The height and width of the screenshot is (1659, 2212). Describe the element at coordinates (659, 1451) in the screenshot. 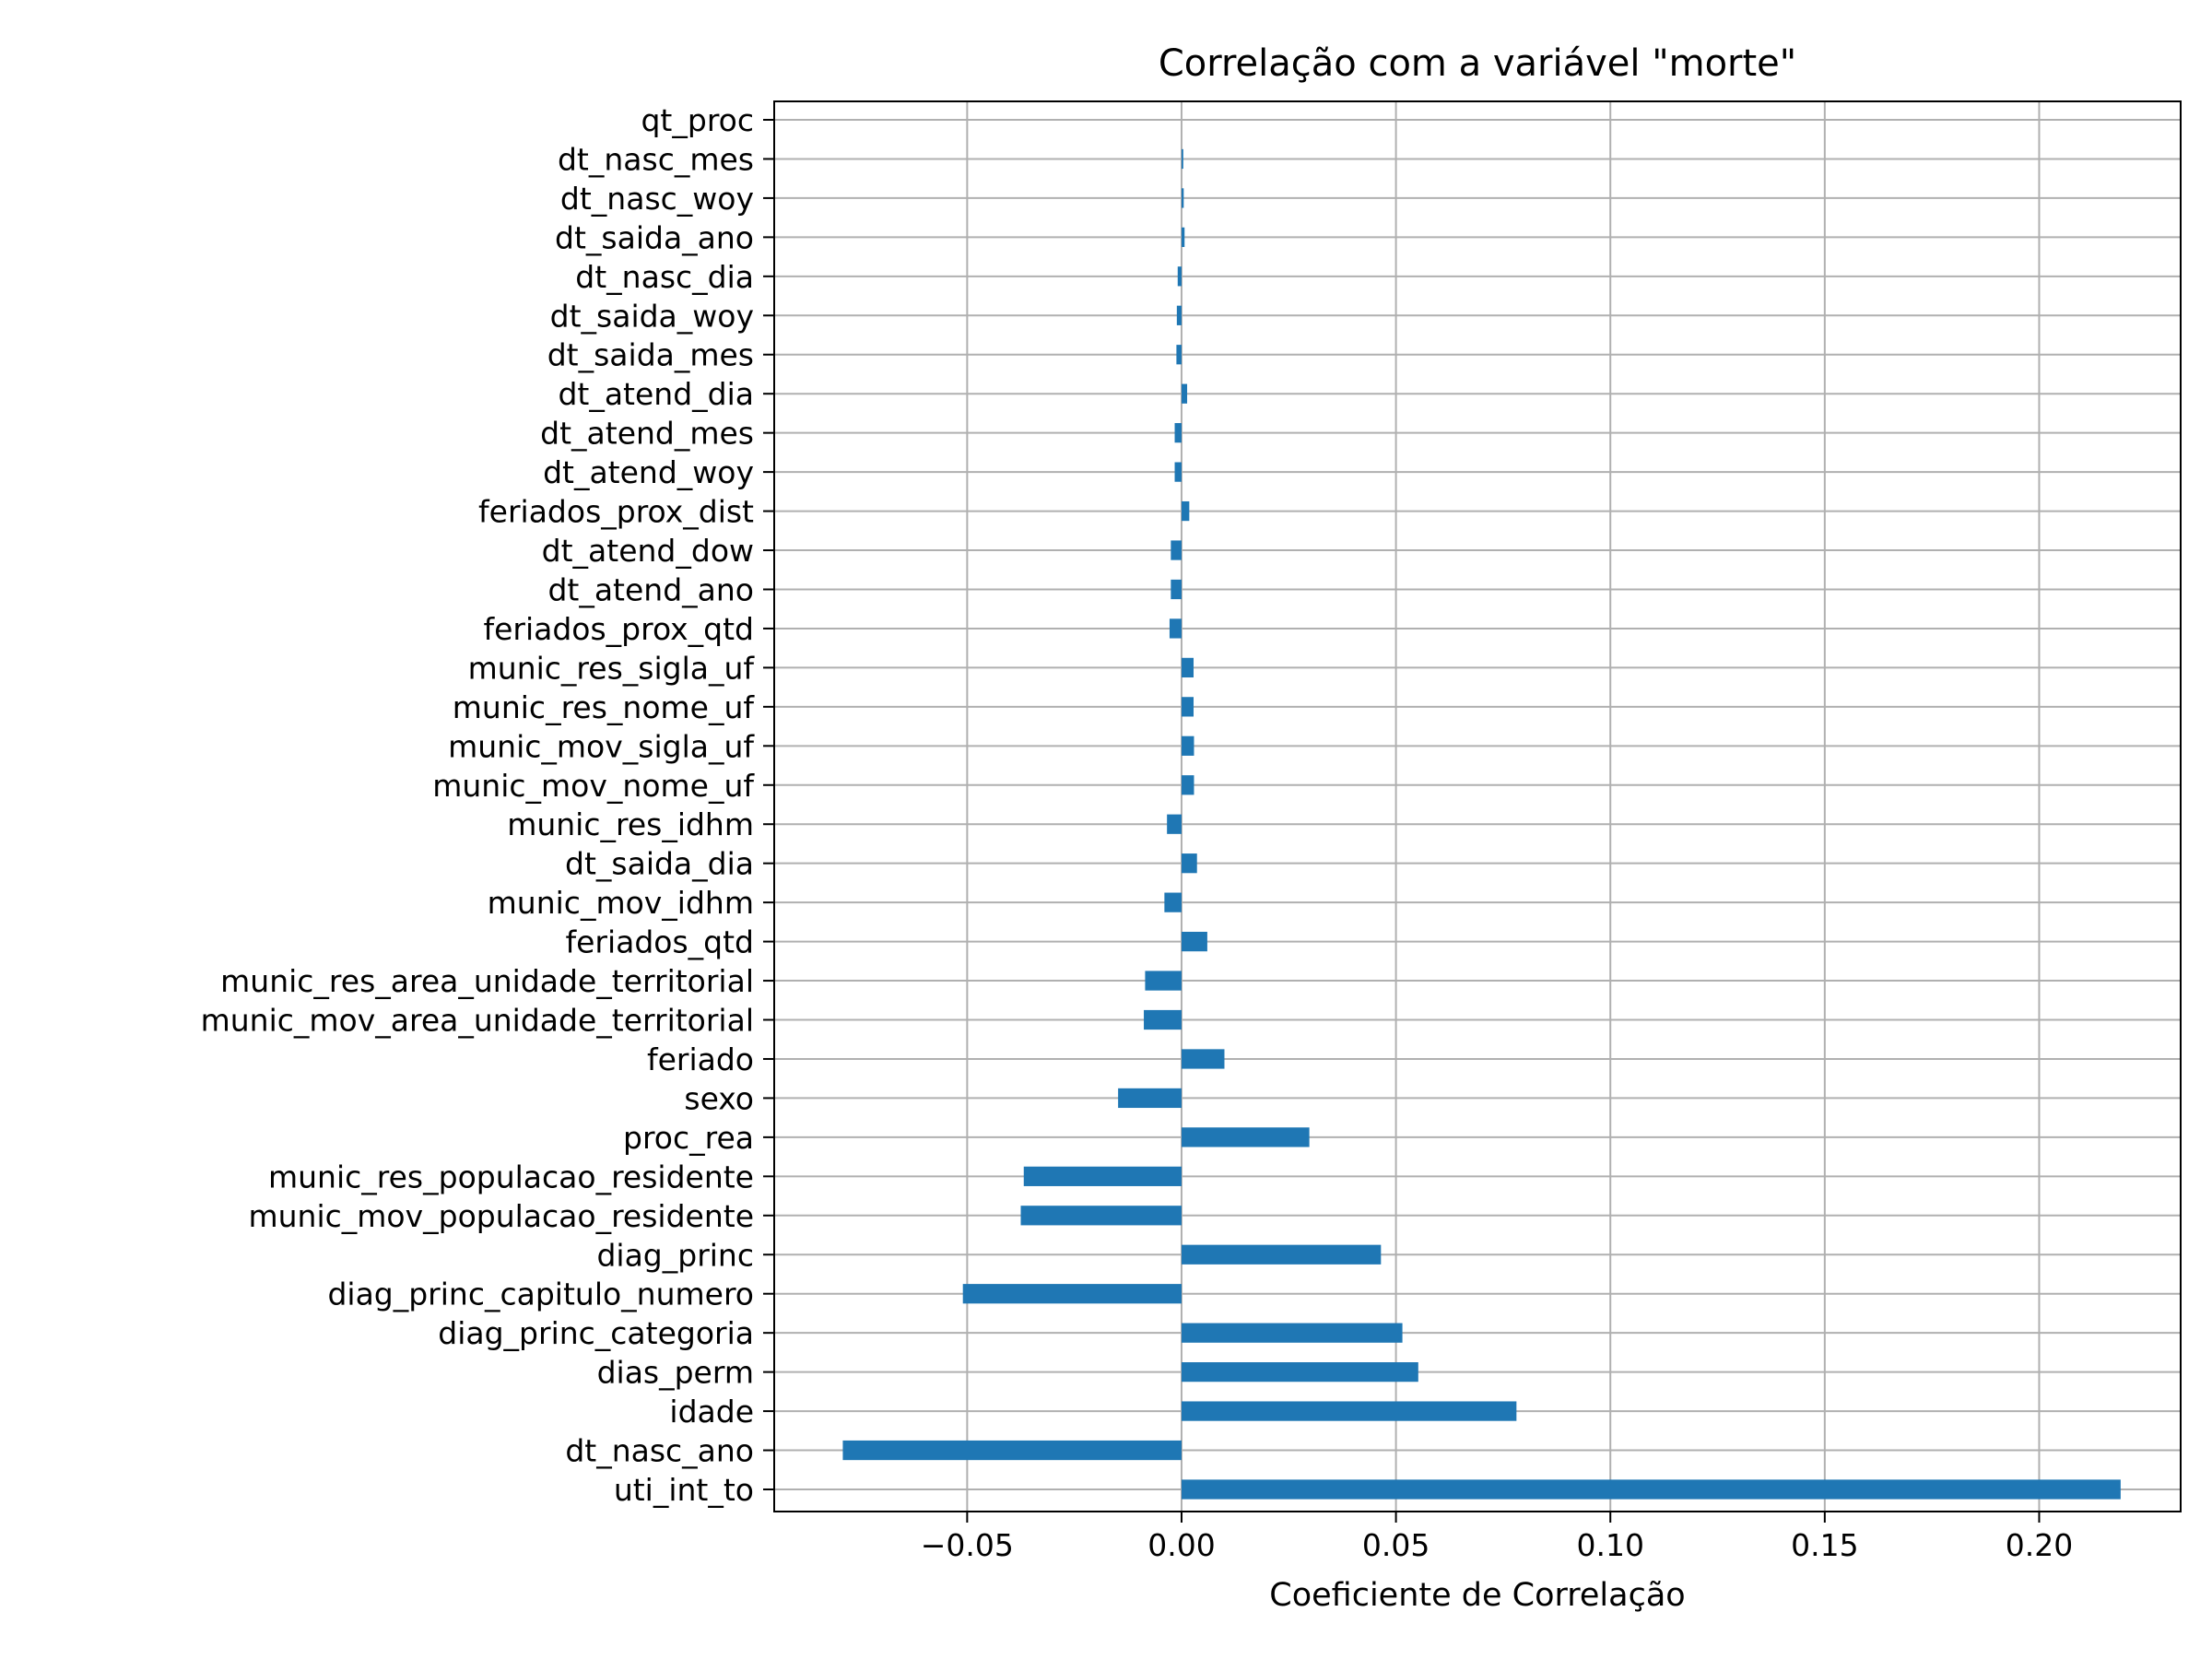

I see `y-tick-label: dt_nasc_ano` at that location.